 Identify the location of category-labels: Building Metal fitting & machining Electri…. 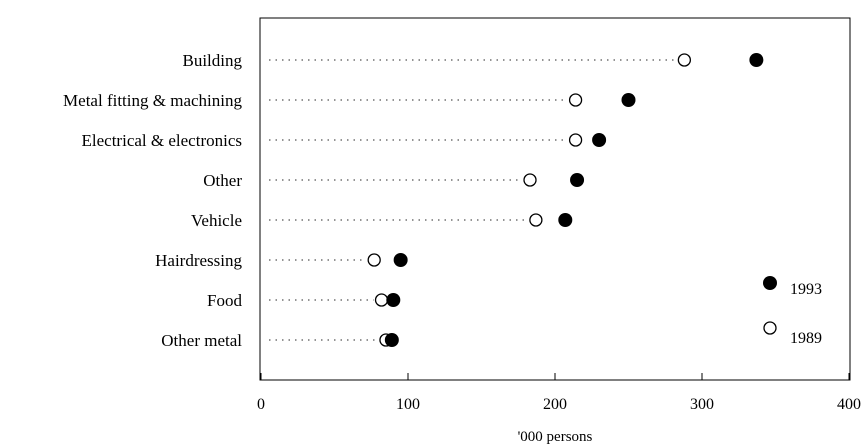
(152, 200).